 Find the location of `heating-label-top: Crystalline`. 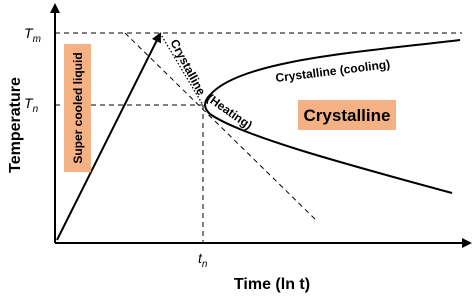

heating-label-top: Crystalline is located at coordinates (187, 67).